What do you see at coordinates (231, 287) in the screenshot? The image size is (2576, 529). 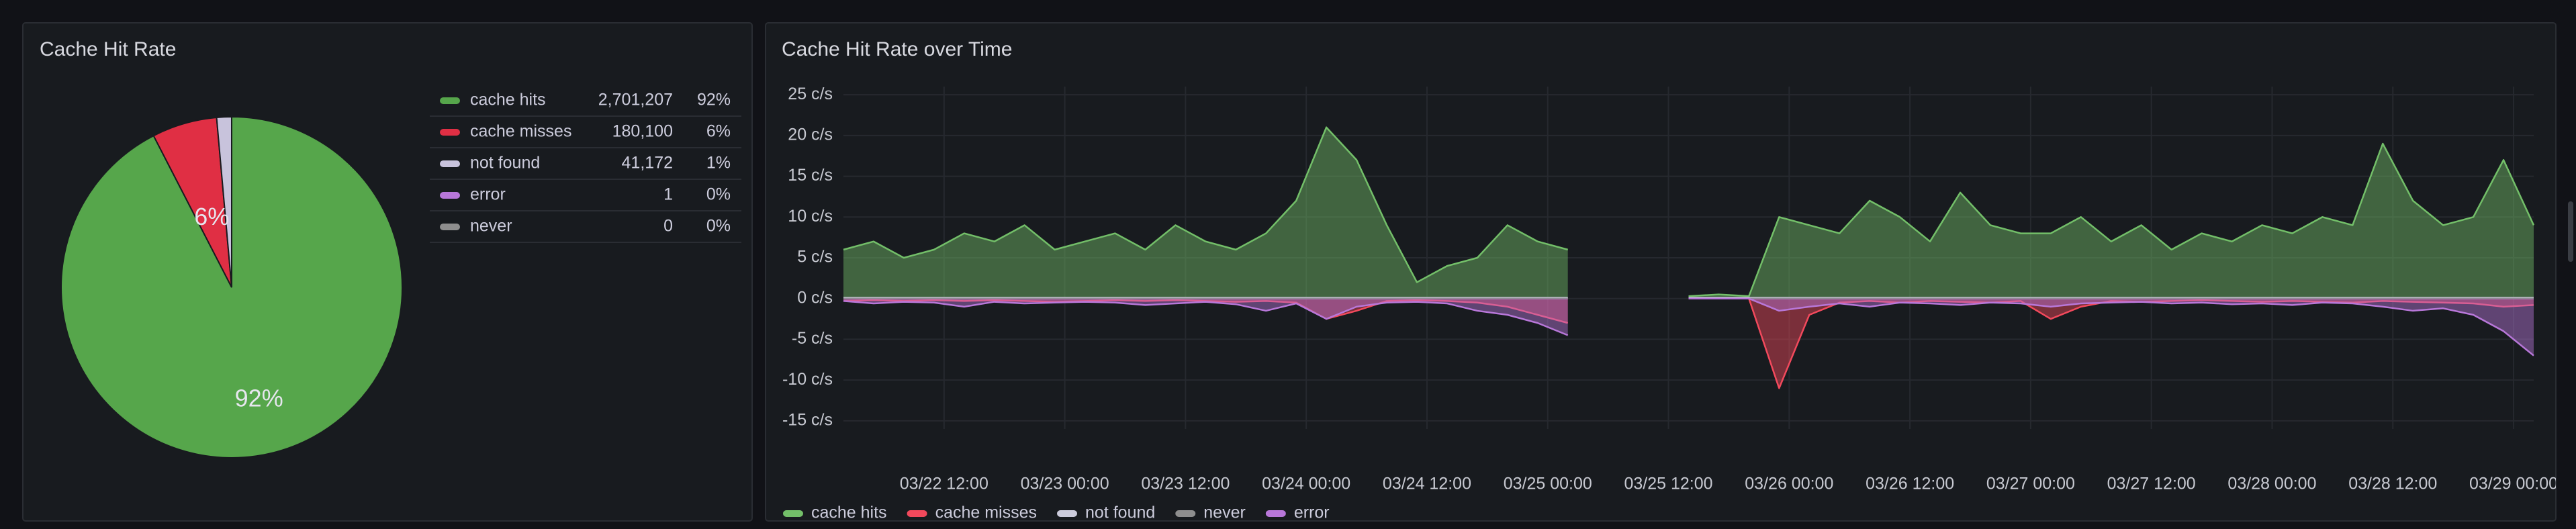 I see `pie-slice` at bounding box center [231, 287].